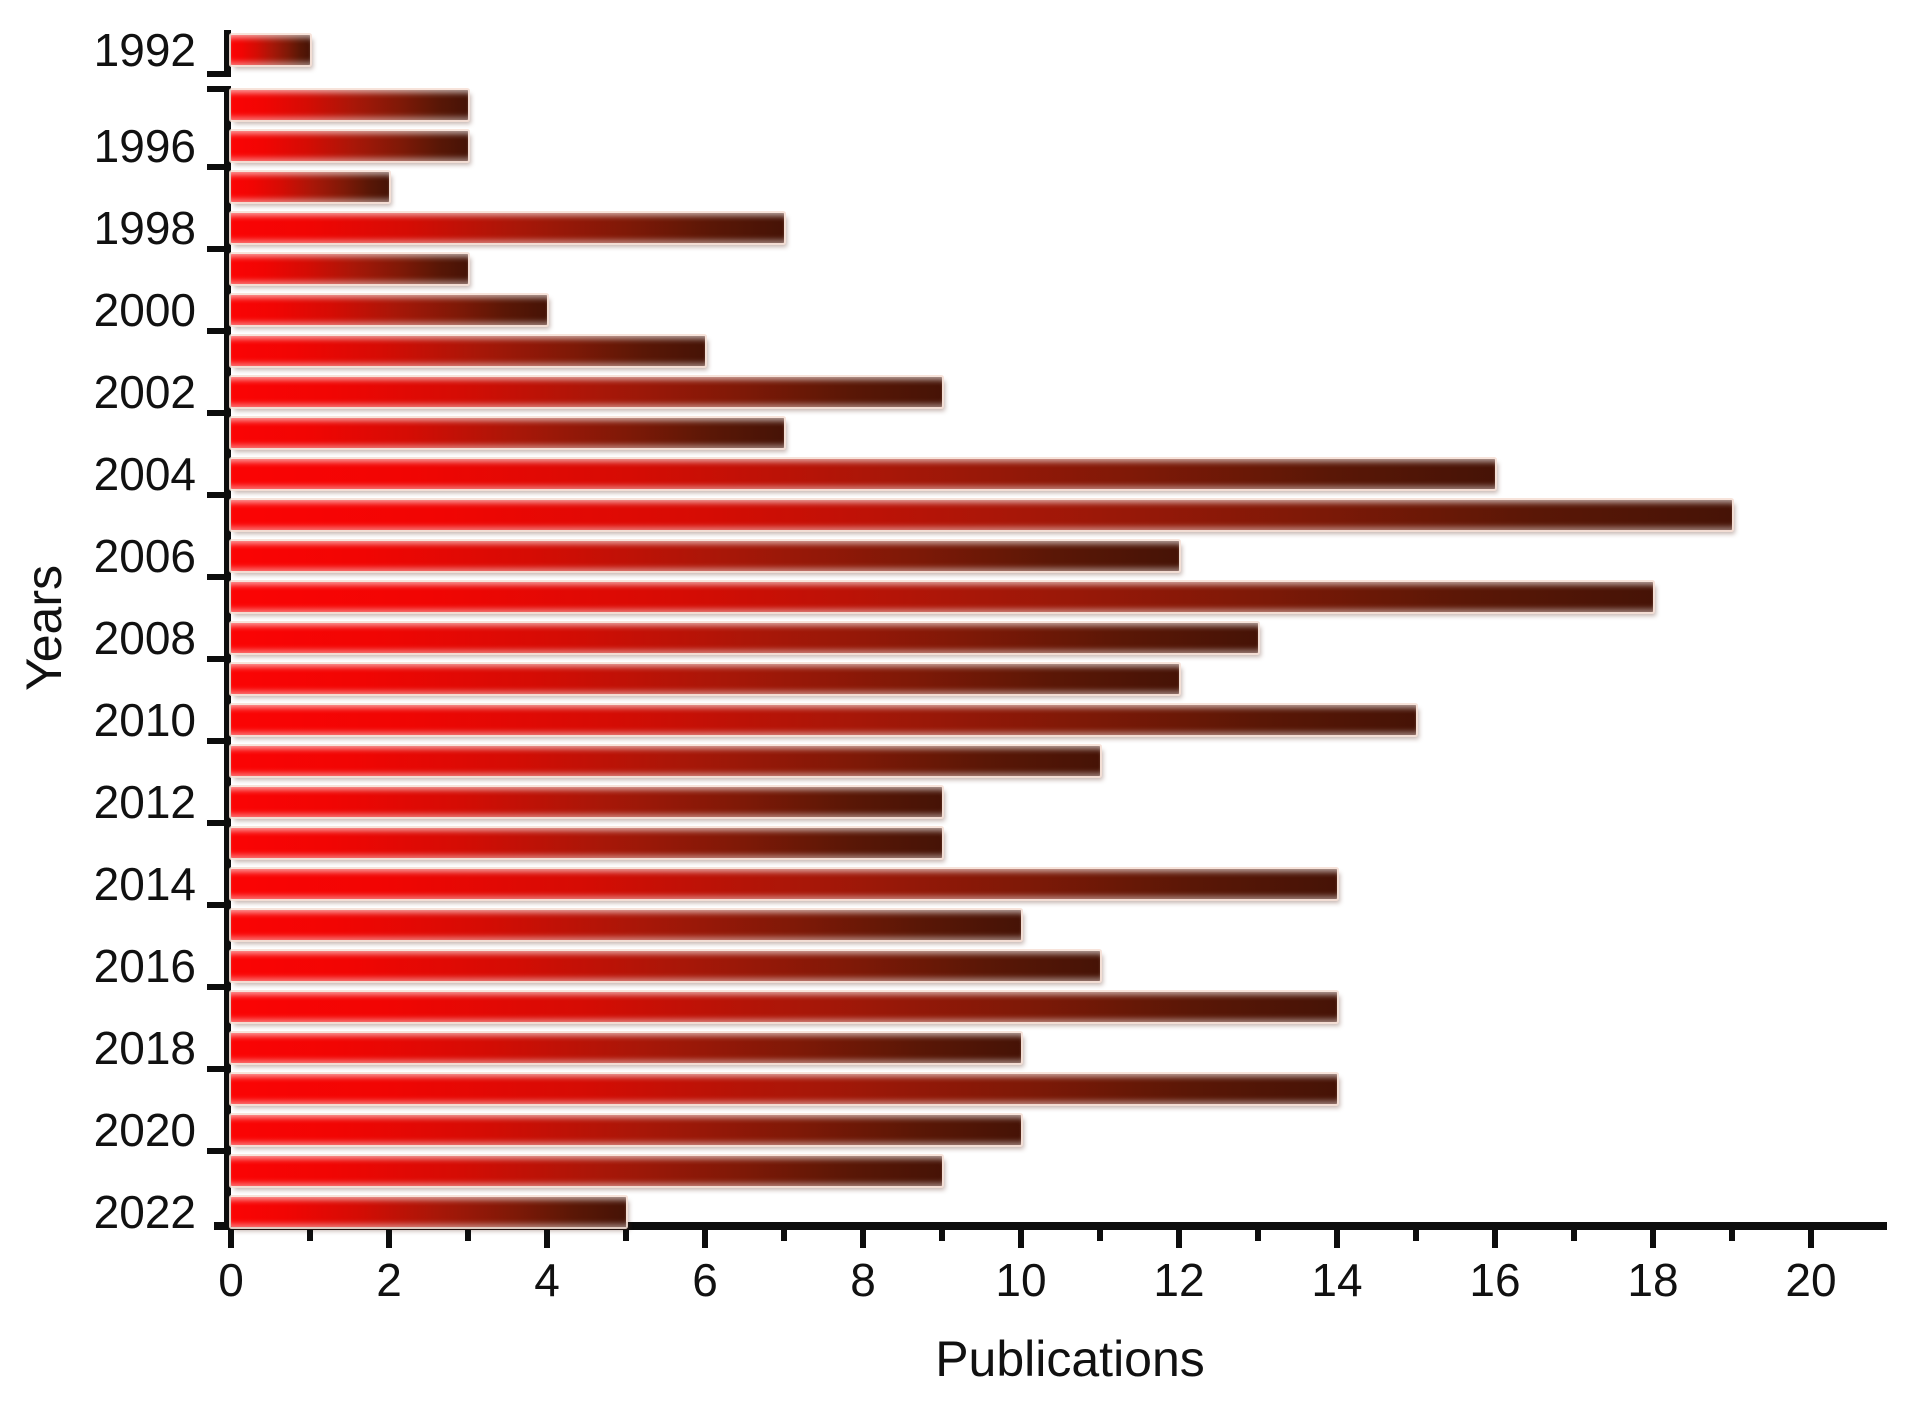  Describe the element at coordinates (626, 1048) in the screenshot. I see `bar-2018` at that location.